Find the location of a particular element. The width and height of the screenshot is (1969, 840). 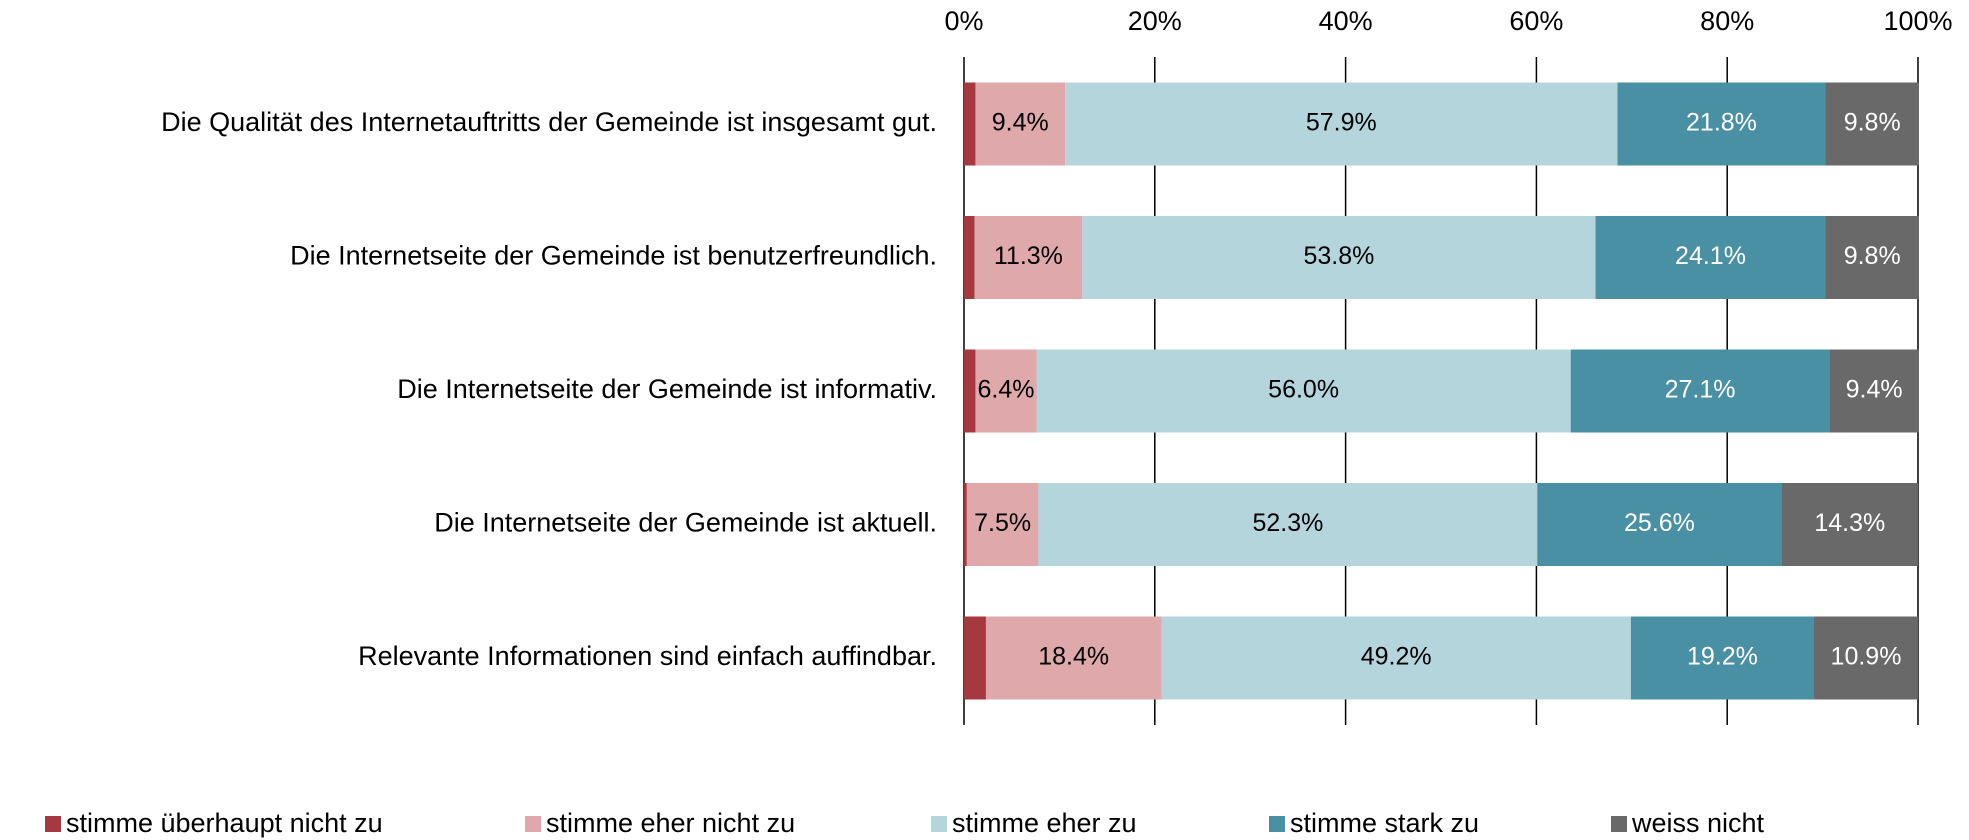

legend-label: weiss nicht is located at coordinates (1698, 823).